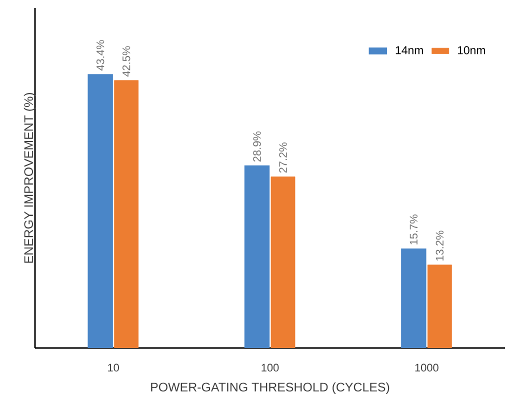 This screenshot has width=509, height=416. I want to click on data-label: 43.4%, so click(100, 55).